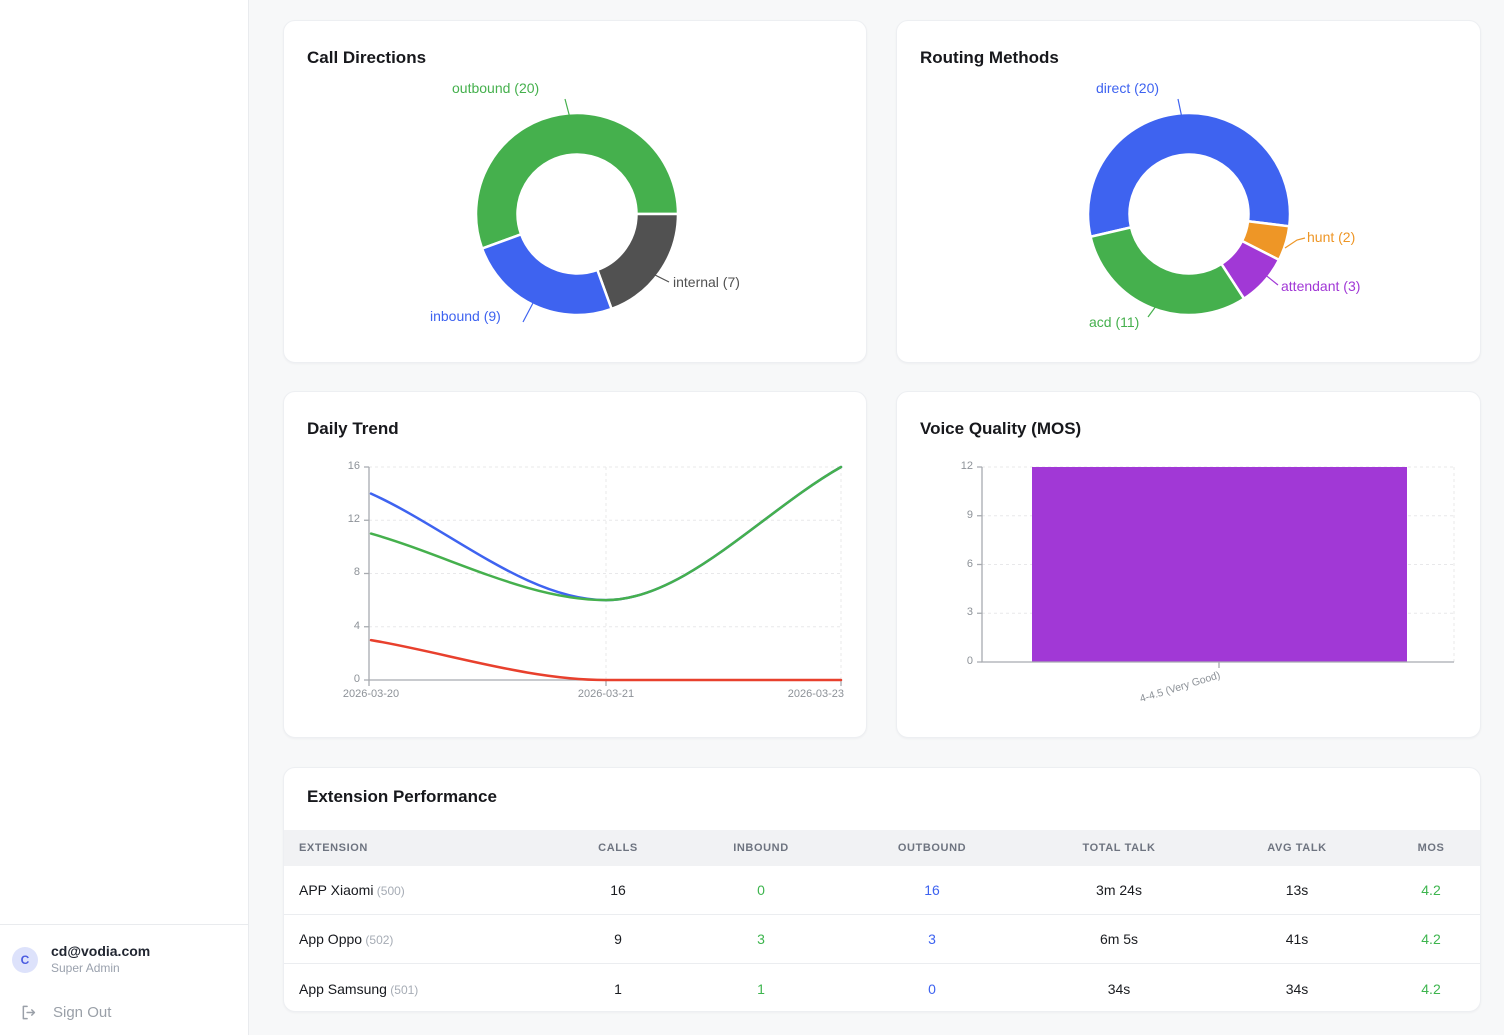 The image size is (1504, 1035). What do you see at coordinates (419, 890) in the screenshot?
I see `cell-extension: APP Xiaomi (500)` at bounding box center [419, 890].